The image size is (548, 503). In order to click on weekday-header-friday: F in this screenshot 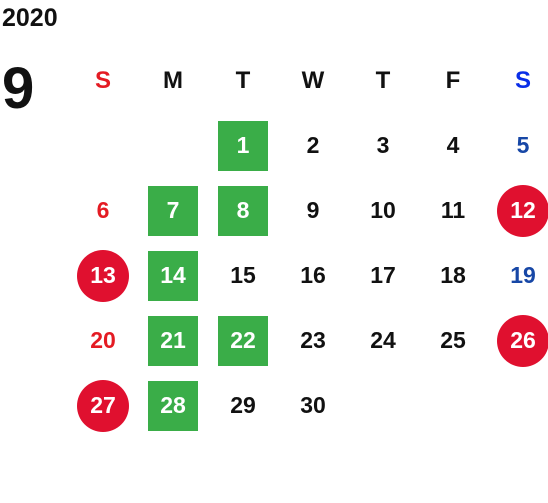, I will do `click(453, 80)`.